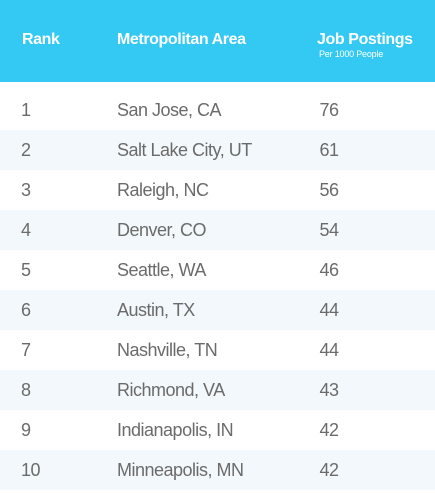 This screenshot has height=493, width=435. I want to click on table-row: 6 Austin, TX 44, so click(217, 310).